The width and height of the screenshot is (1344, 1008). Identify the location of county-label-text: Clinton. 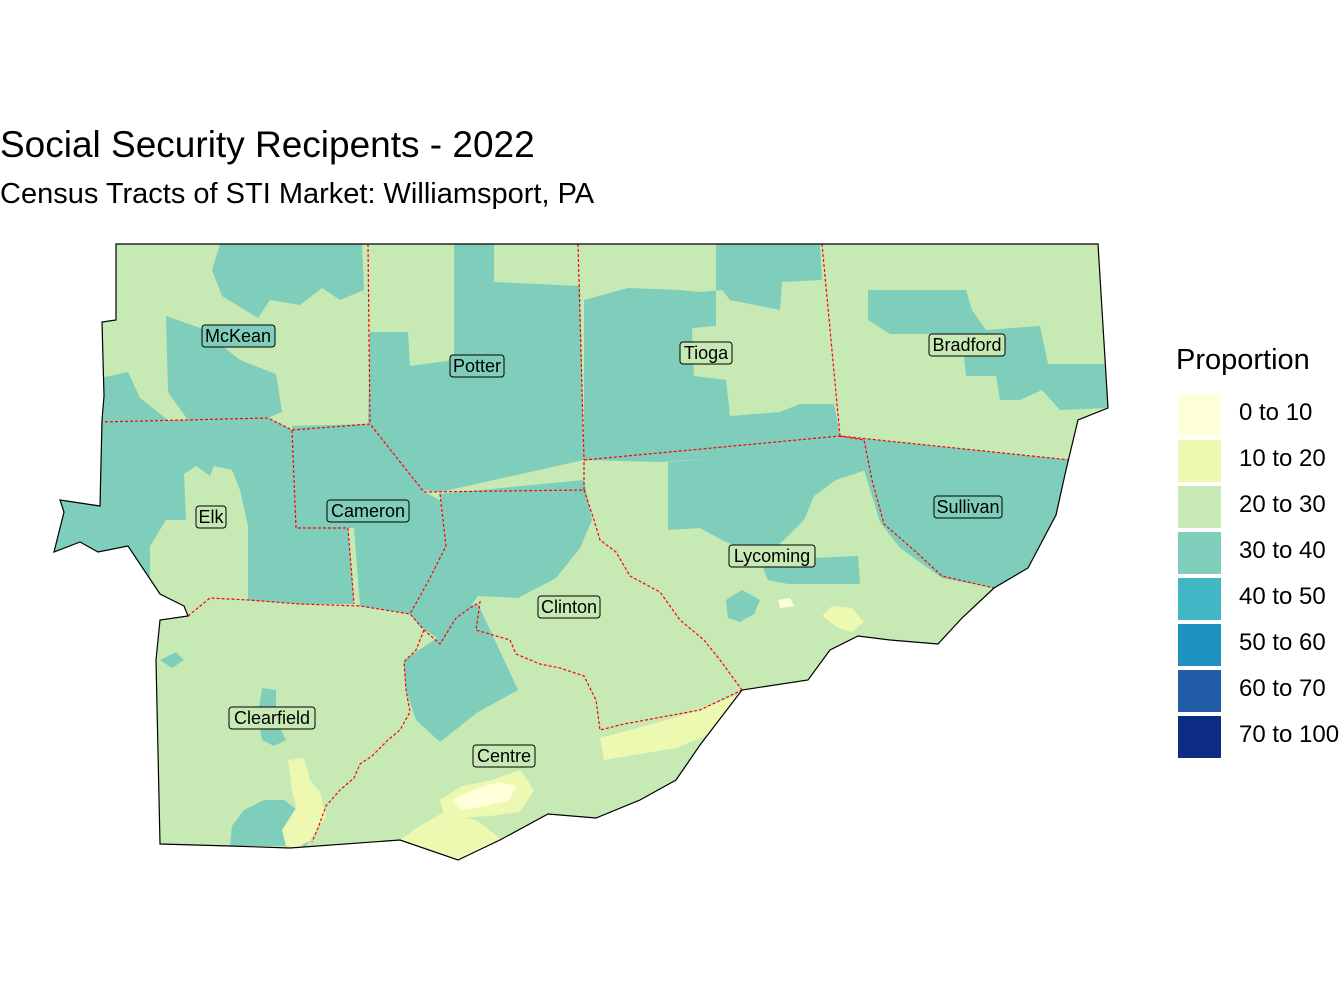
(569, 607).